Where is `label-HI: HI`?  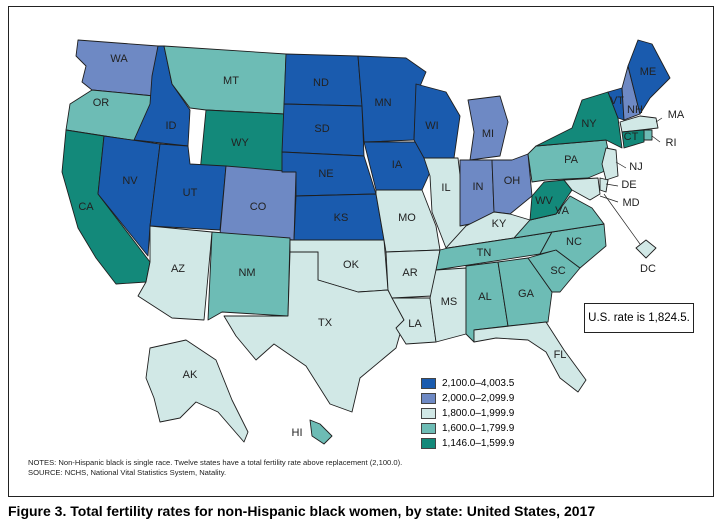
label-HI: HI is located at coordinates (297, 433).